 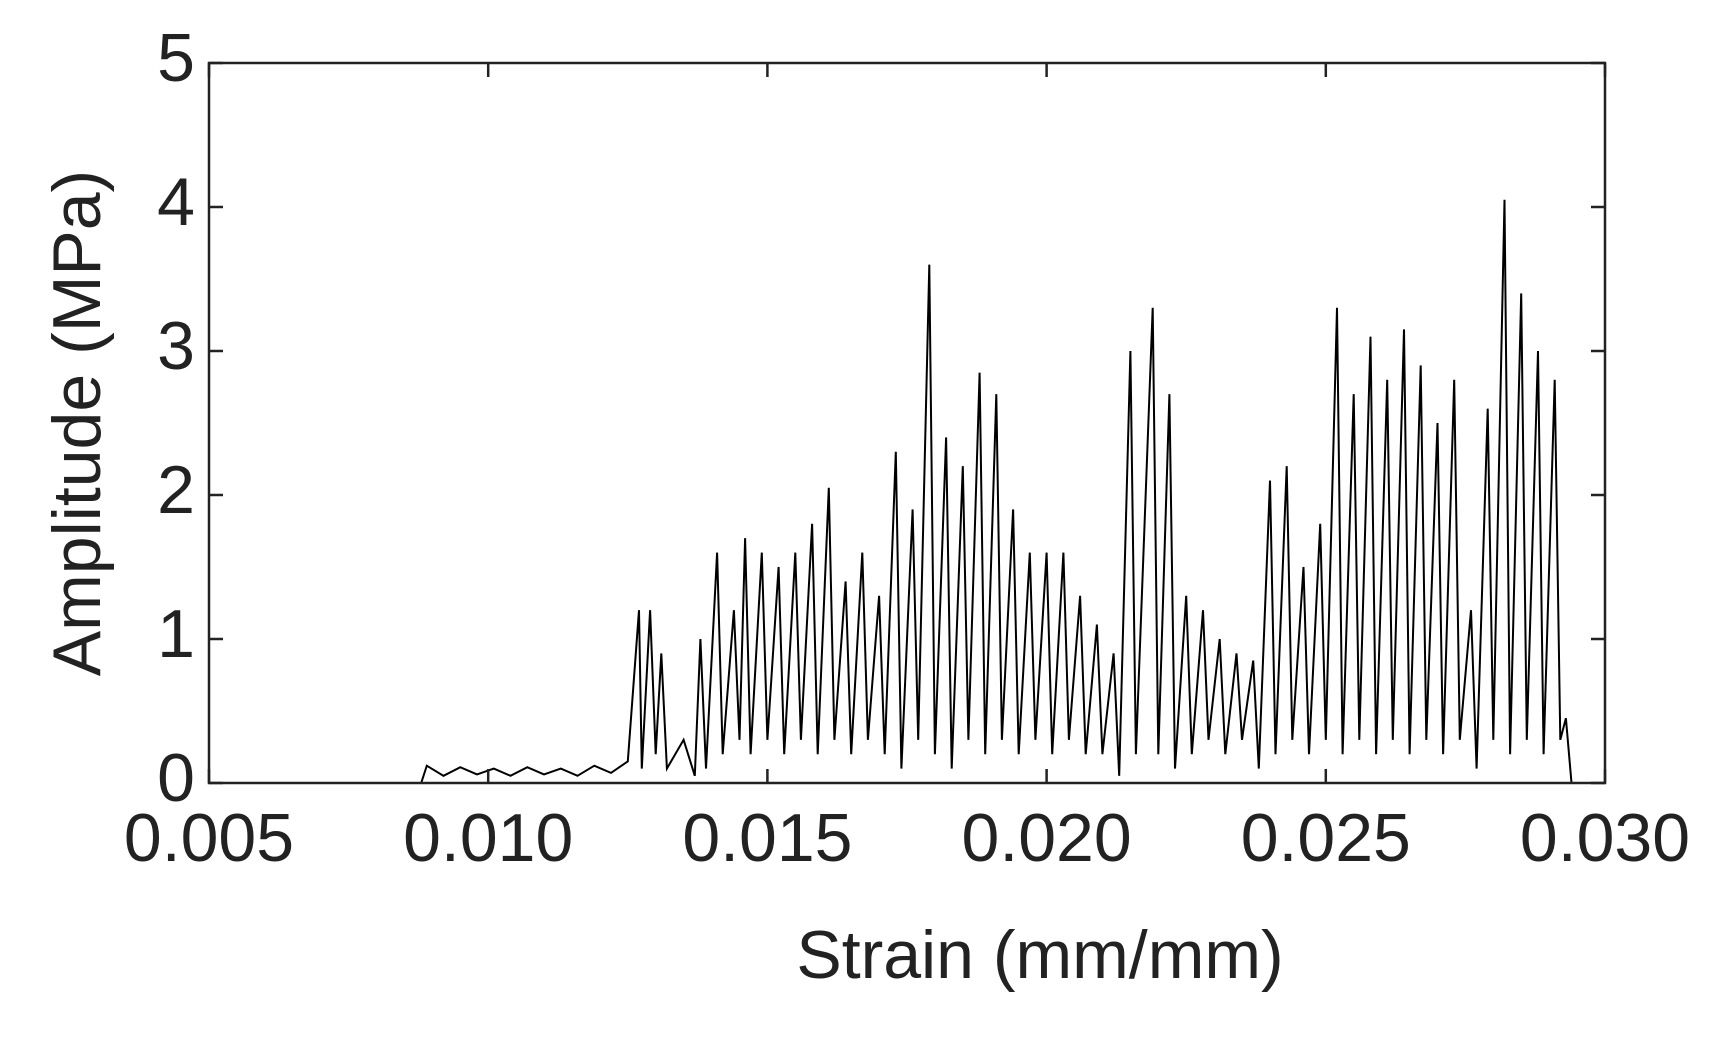 What do you see at coordinates (176, 490) in the screenshot?
I see `y-tick-label: 2` at bounding box center [176, 490].